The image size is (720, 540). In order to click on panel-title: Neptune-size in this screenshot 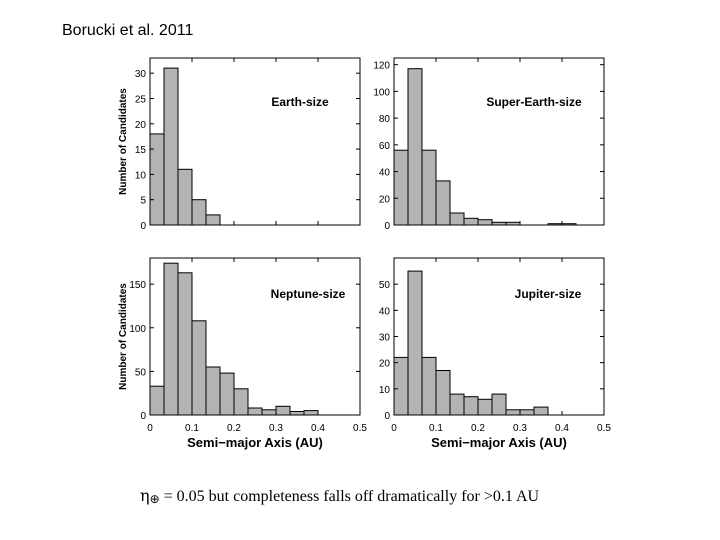, I will do `click(308, 294)`.